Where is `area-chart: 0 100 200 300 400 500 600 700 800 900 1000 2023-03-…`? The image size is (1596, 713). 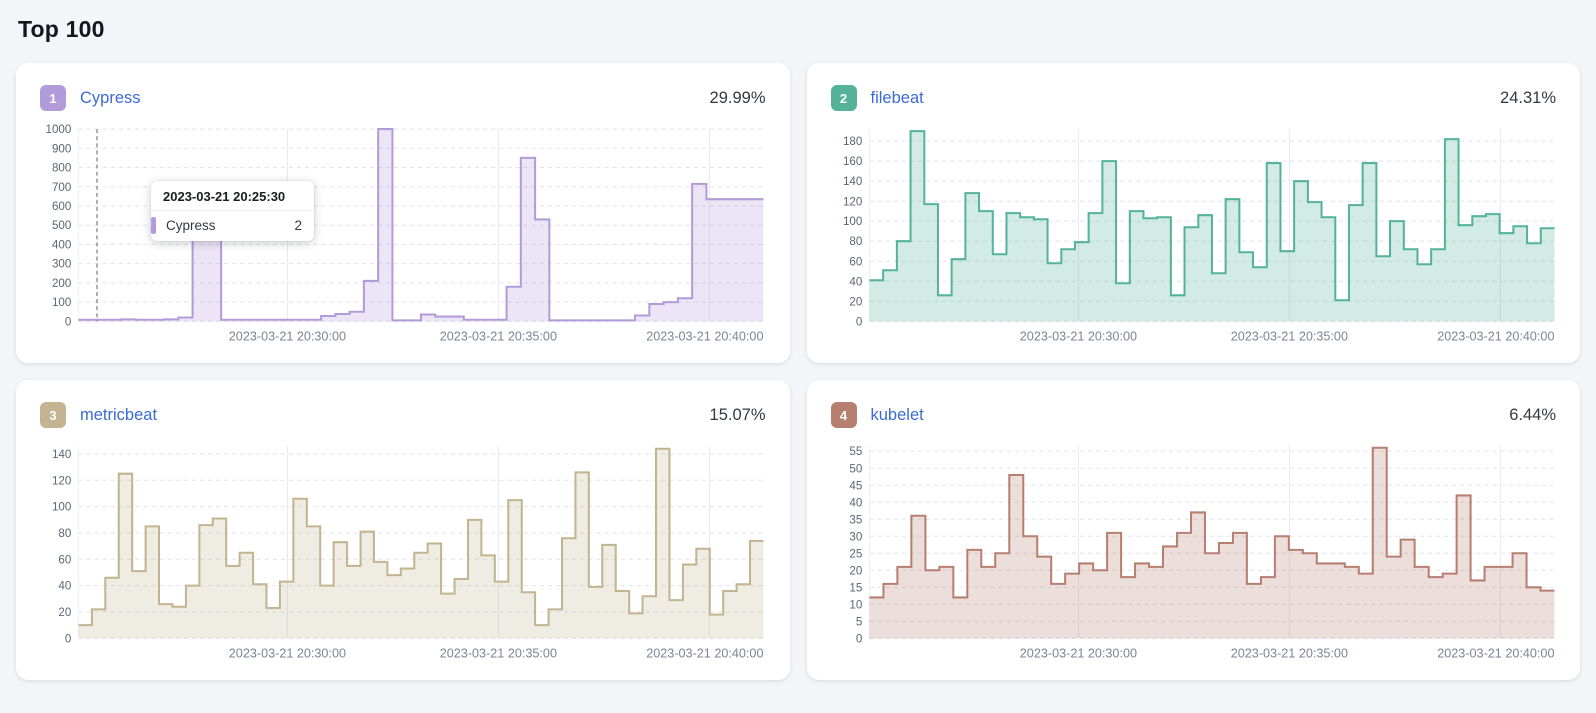 area-chart: 0 100 200 300 400 500 600 700 800 900 1000 2023-03-… is located at coordinates (403, 235).